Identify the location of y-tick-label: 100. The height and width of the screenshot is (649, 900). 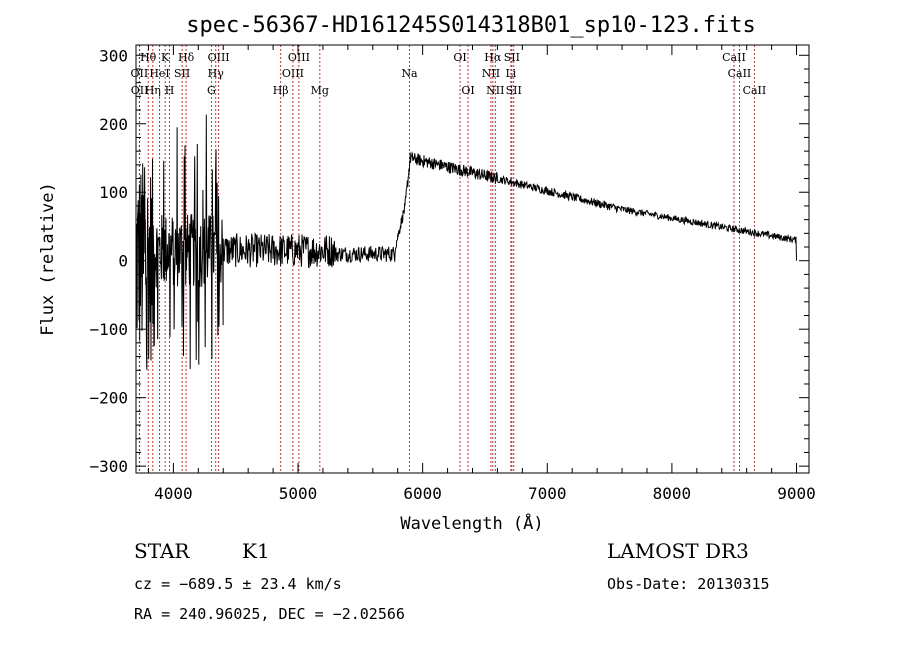
(113, 192).